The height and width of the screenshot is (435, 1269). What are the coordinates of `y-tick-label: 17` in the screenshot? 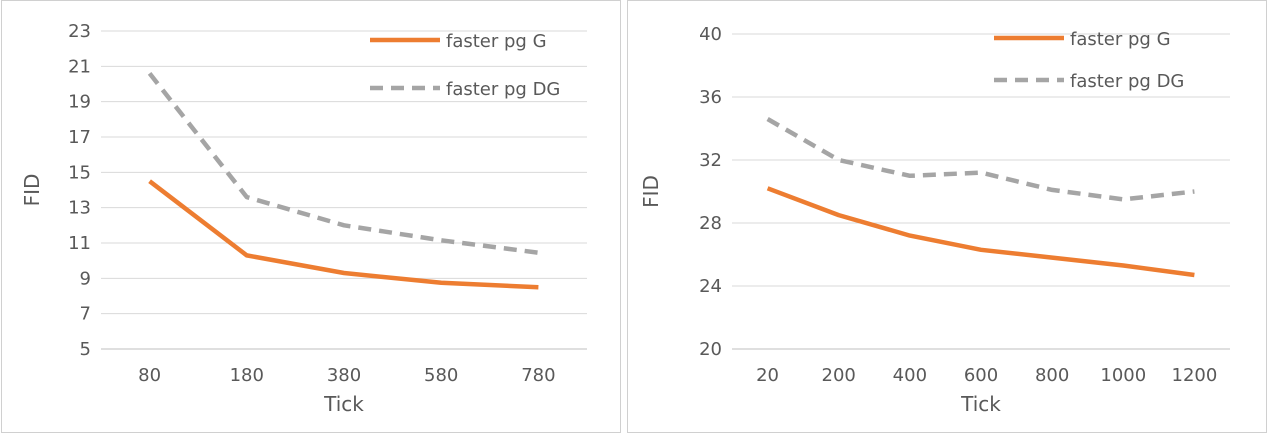 It's located at (79, 137).